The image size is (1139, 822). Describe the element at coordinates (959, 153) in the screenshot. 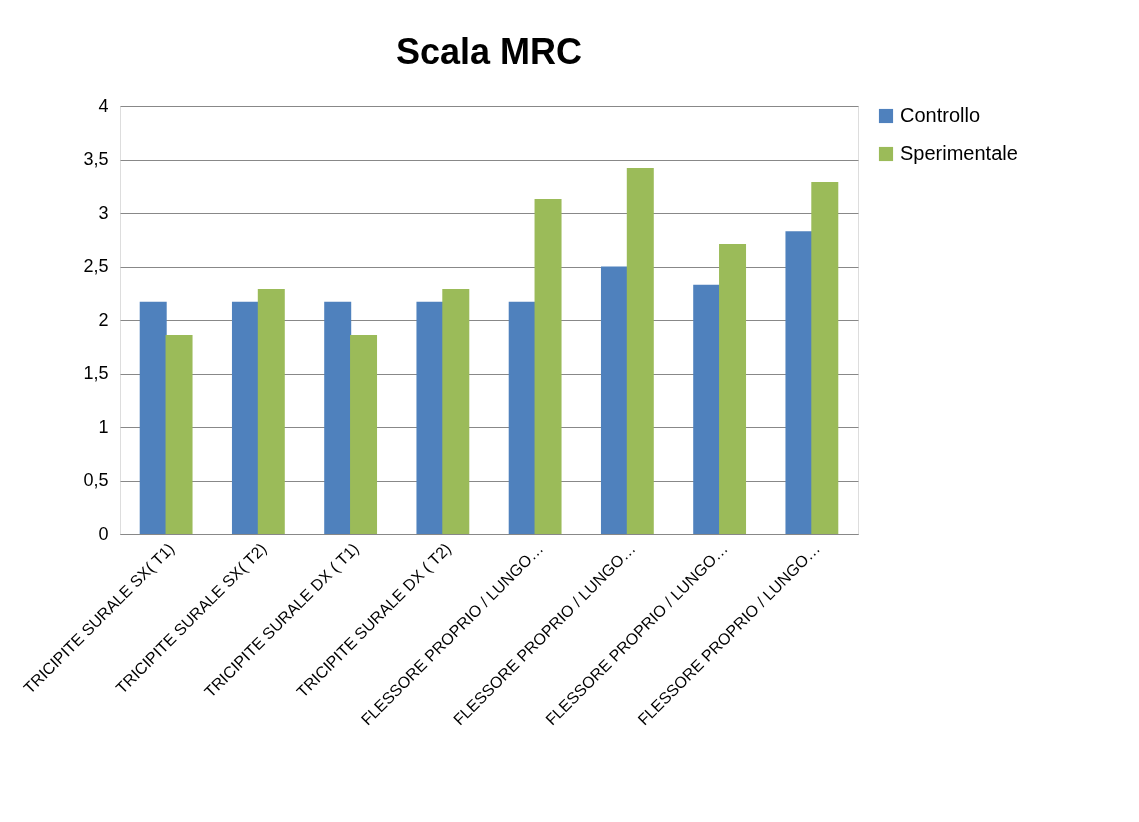

I see `legend-label: Sperimentale` at that location.